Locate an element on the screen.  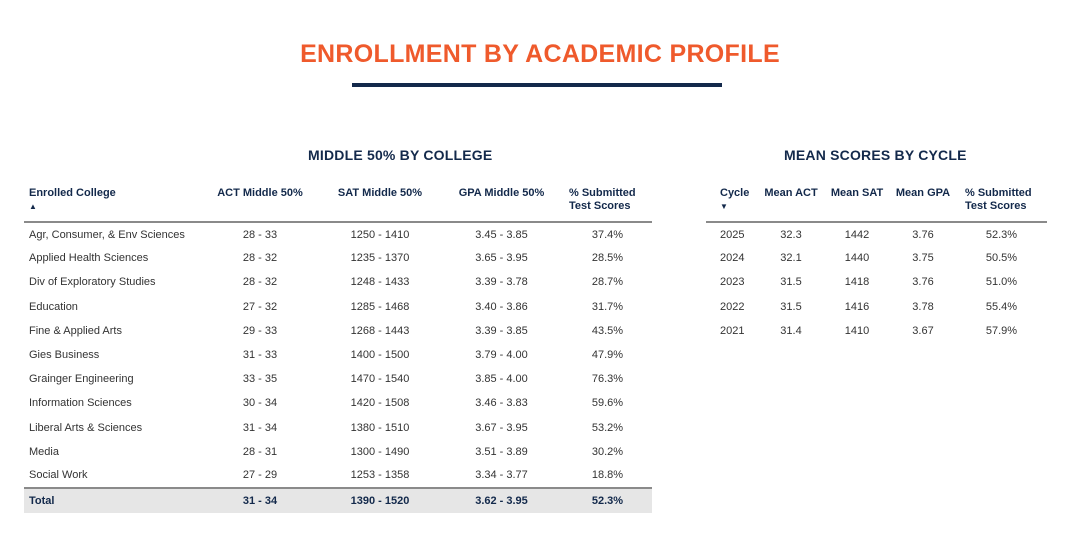
table-row: 2021 31.4 1410 3.67 57.9% is located at coordinates (876, 331).